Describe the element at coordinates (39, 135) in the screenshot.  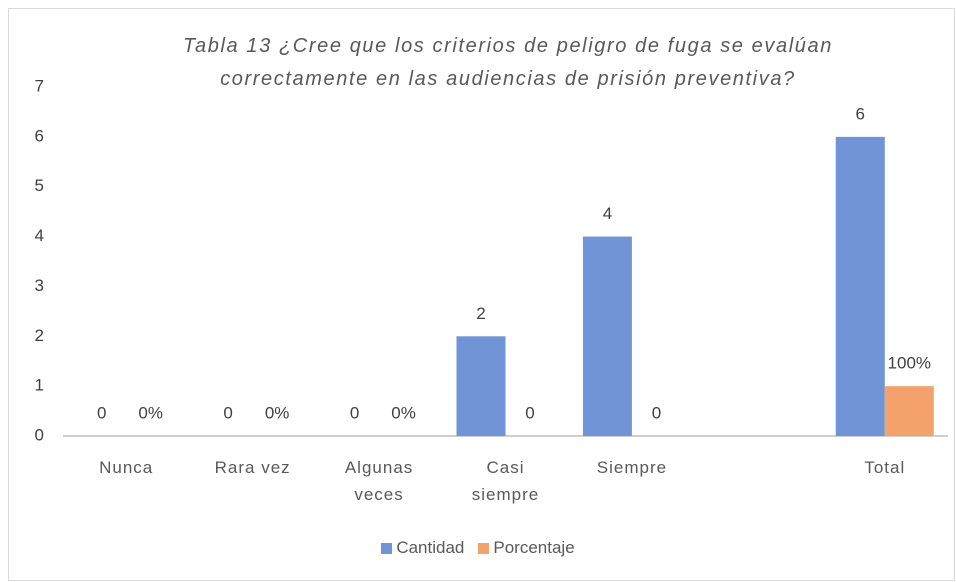
I see `y-tick-label: 6` at that location.